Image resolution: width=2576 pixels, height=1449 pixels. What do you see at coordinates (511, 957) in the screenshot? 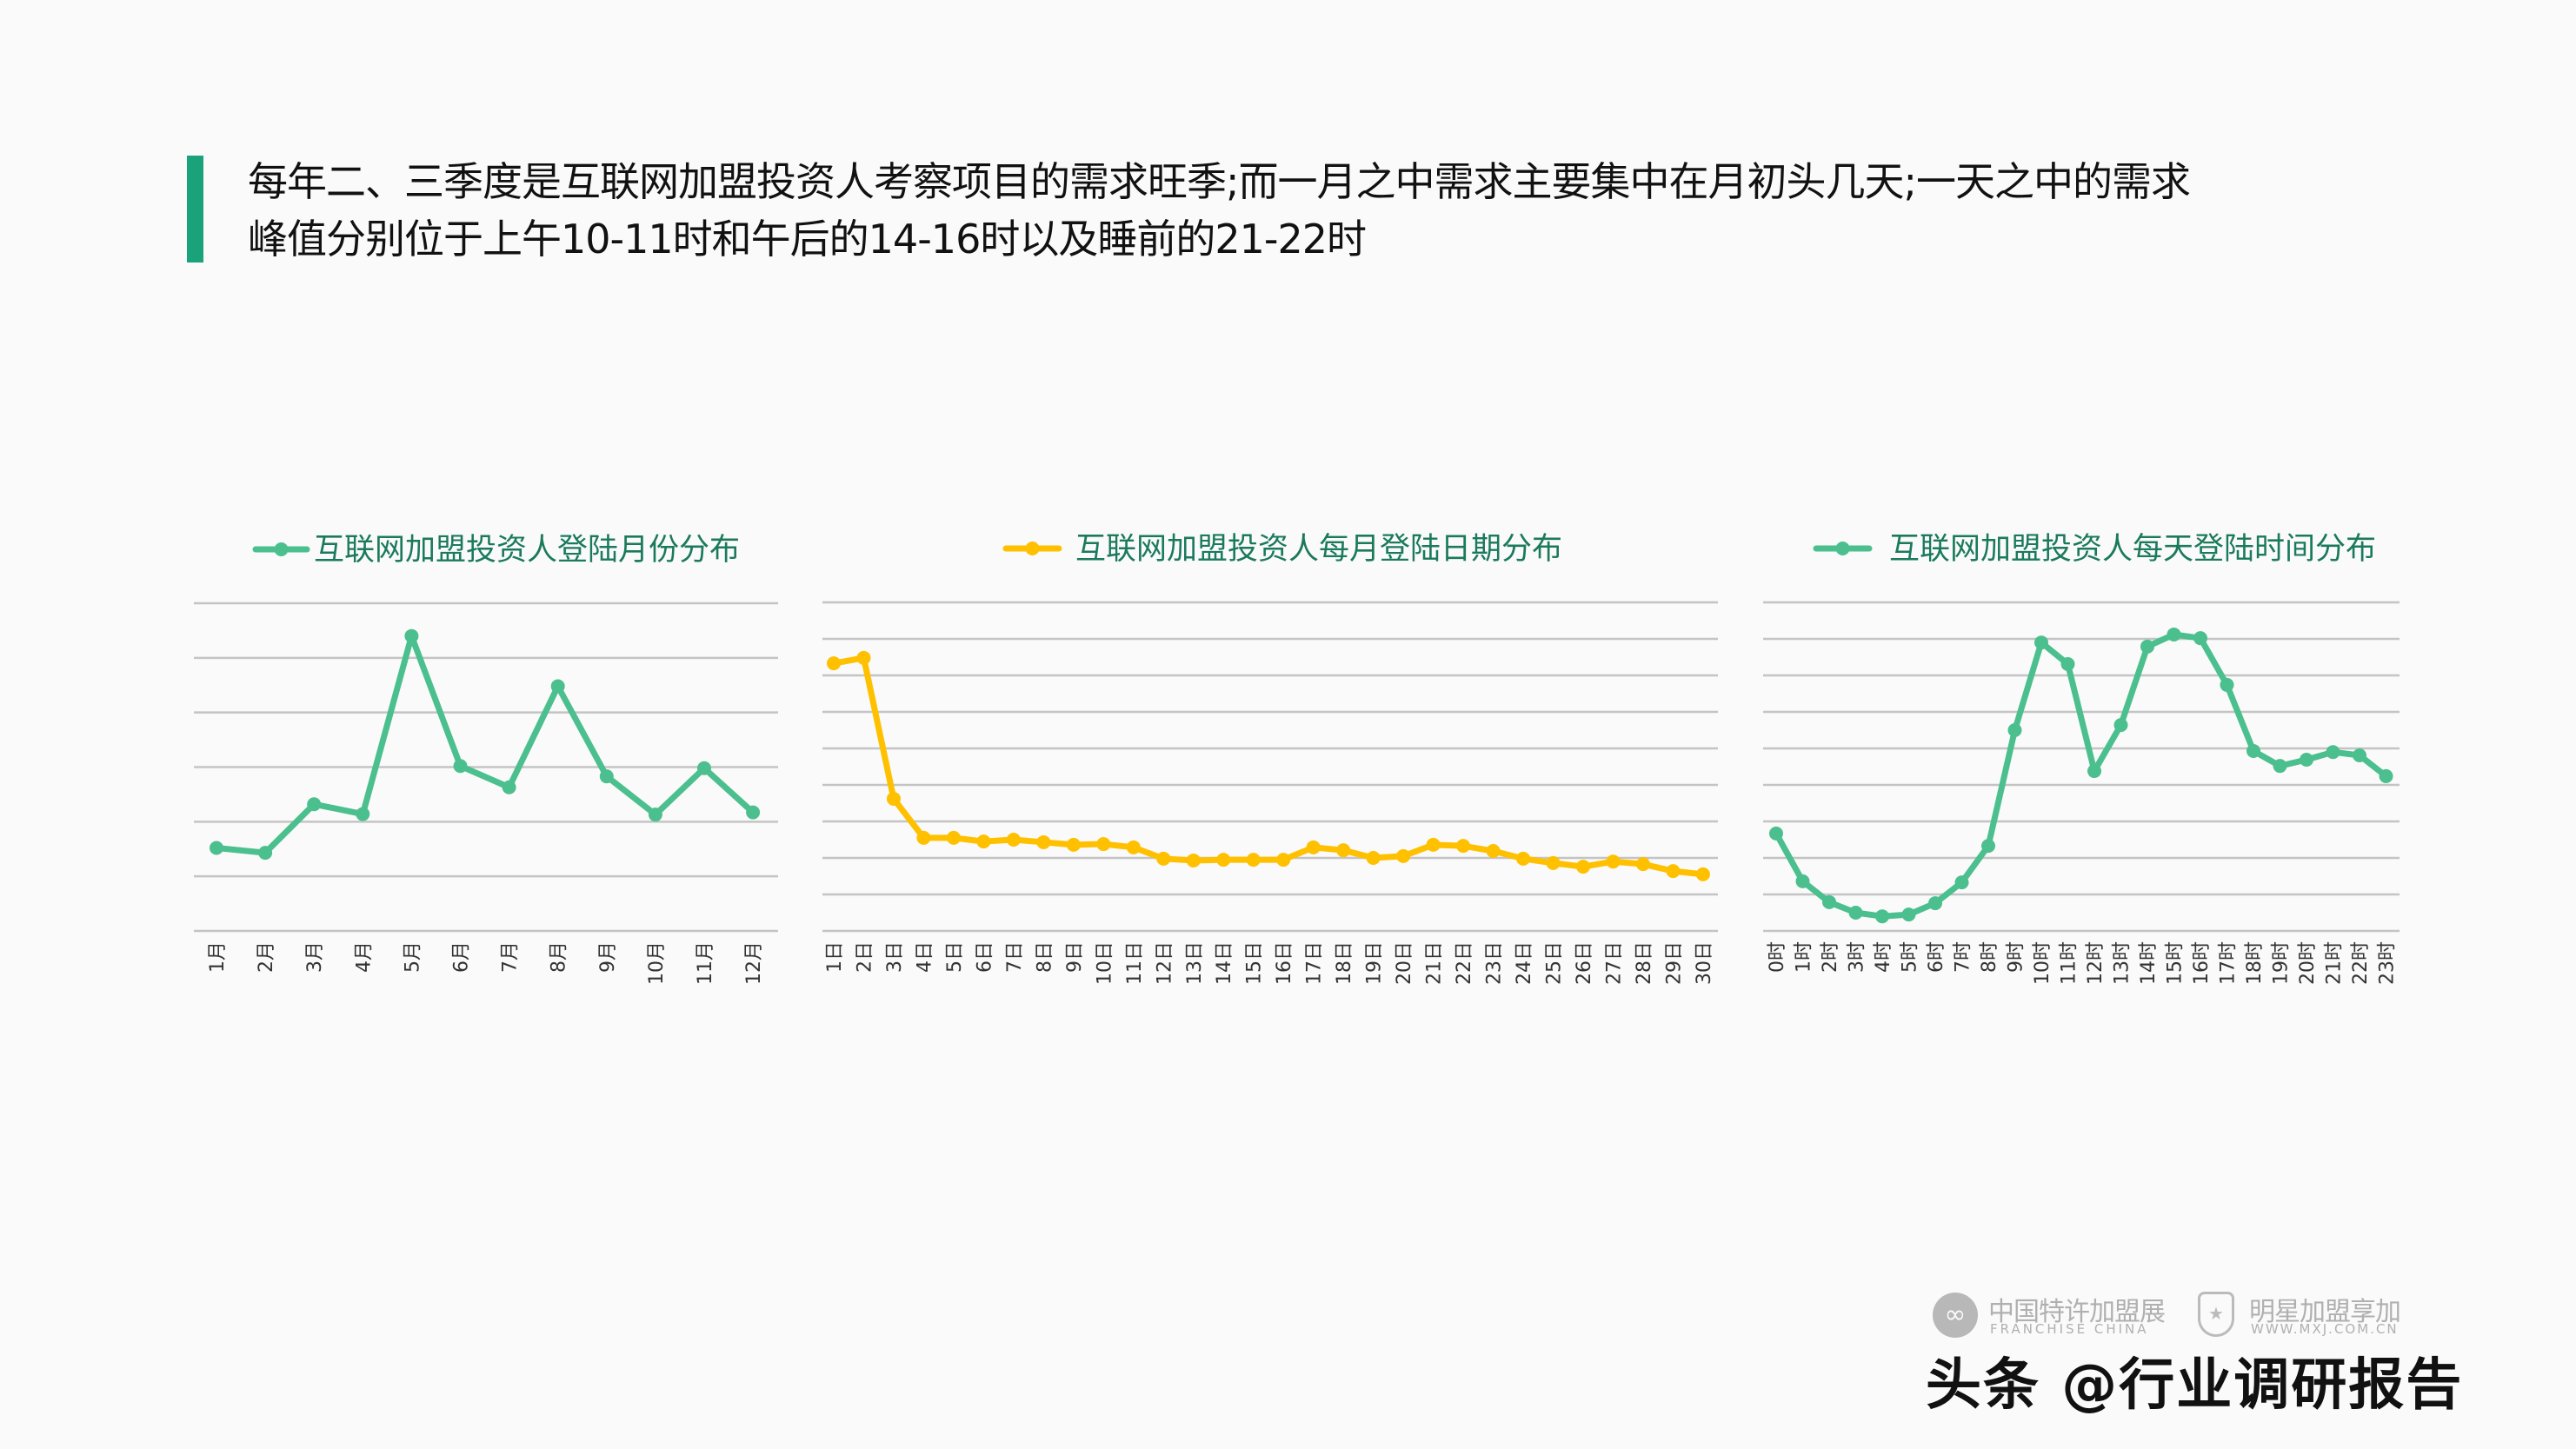
I see `x-tick-label: 7月` at bounding box center [511, 957].